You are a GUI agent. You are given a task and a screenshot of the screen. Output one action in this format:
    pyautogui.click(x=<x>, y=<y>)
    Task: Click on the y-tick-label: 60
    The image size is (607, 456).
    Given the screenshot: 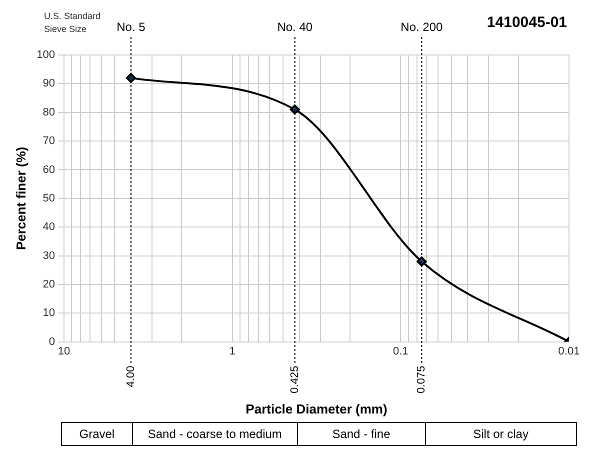 What is the action you would take?
    pyautogui.click(x=48, y=170)
    